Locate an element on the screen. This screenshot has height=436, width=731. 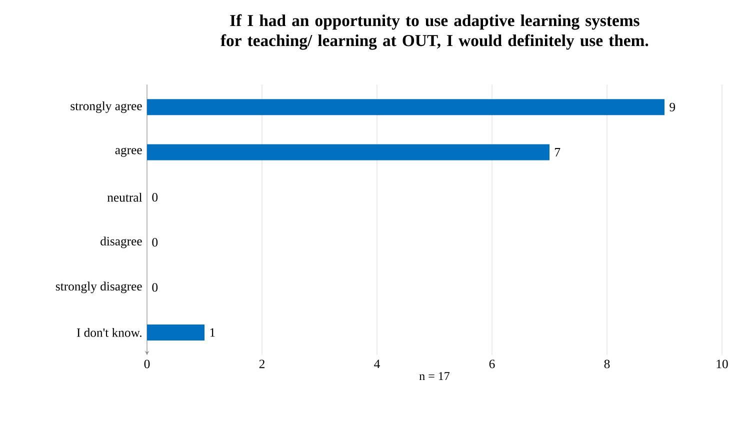
x-axis-title: n = 17 is located at coordinates (434, 376).